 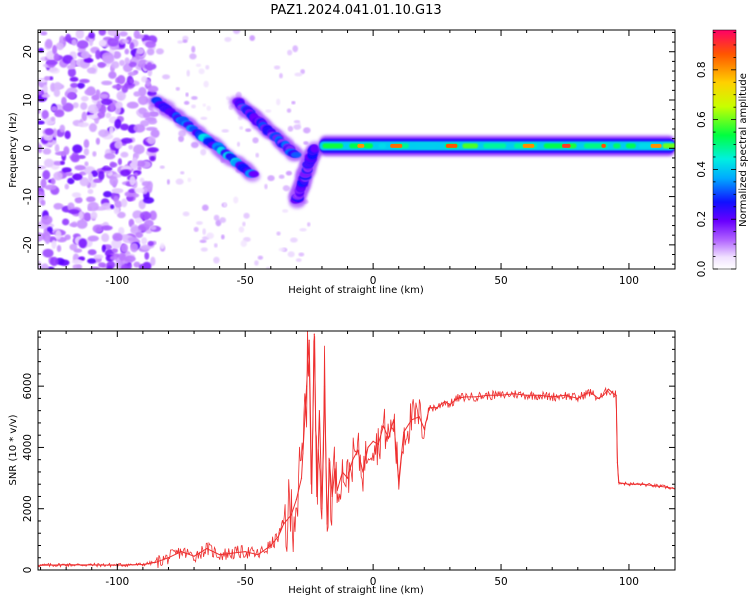 What do you see at coordinates (629, 281) in the screenshot?
I see `x-tick-label: 100` at bounding box center [629, 281].